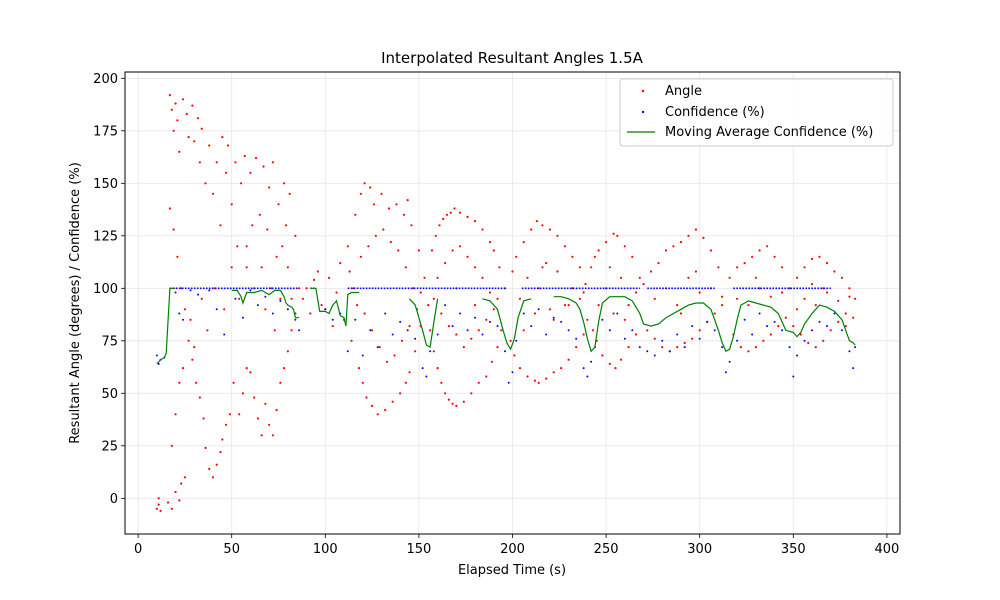 This screenshot has height=600, width=1000. Describe the element at coordinates (424, 323) in the screenshot. I see `moving-average-line` at that location.